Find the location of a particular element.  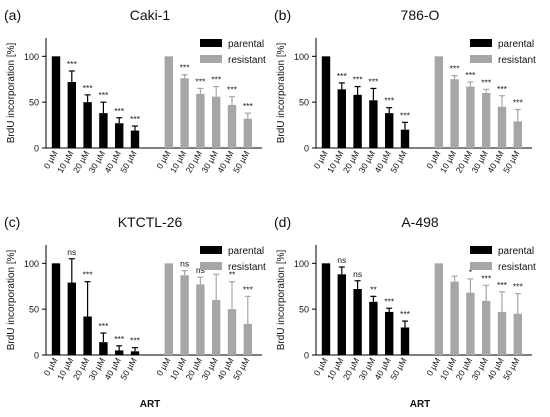

significance-label: ** is located at coordinates (373, 289).